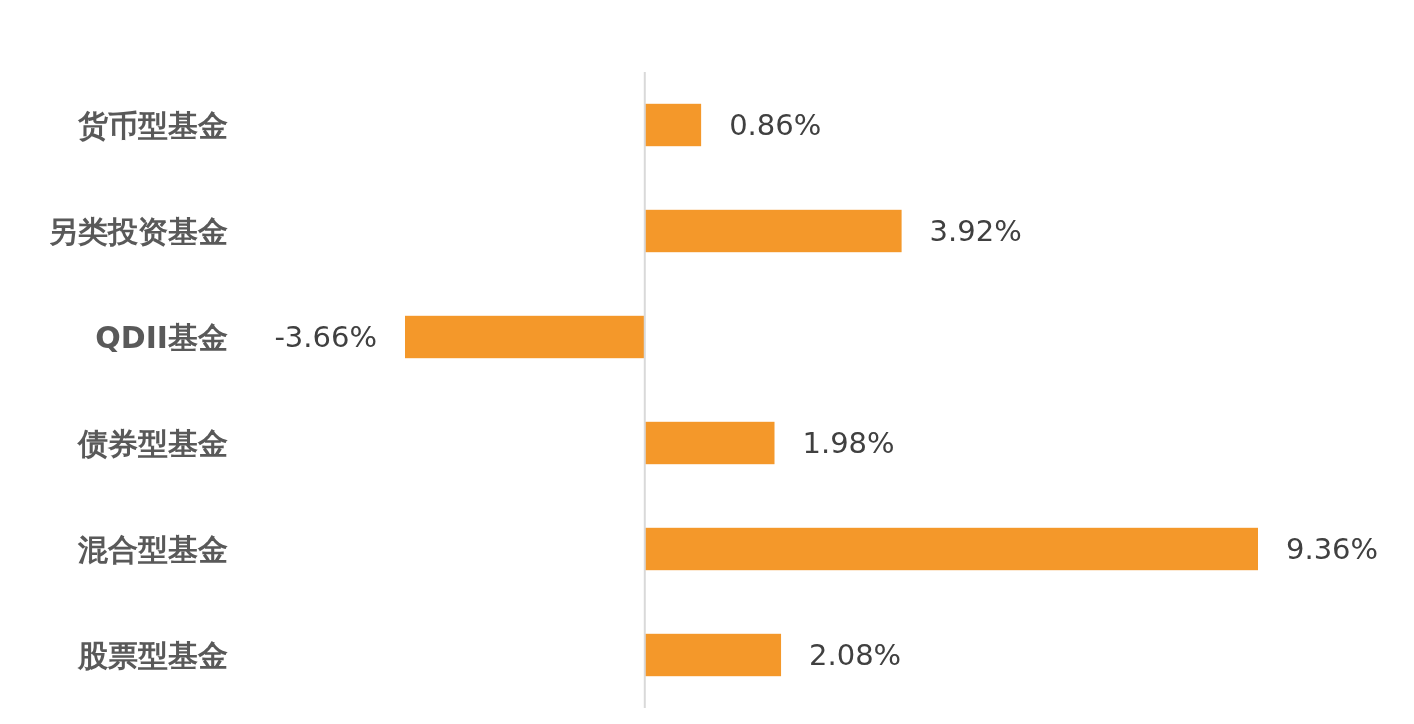  Describe the element at coordinates (975, 231) in the screenshot. I see `data-label: 3.92%` at that location.